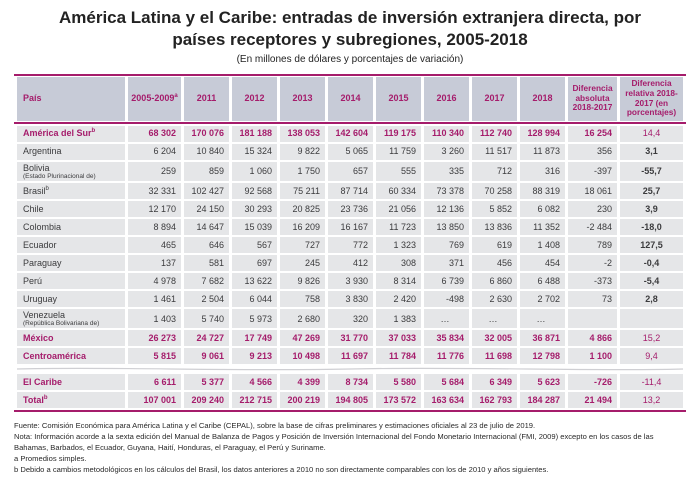  What do you see at coordinates (302, 356) in the screenshot?
I see `value-cell: 10 498` at bounding box center [302, 356].